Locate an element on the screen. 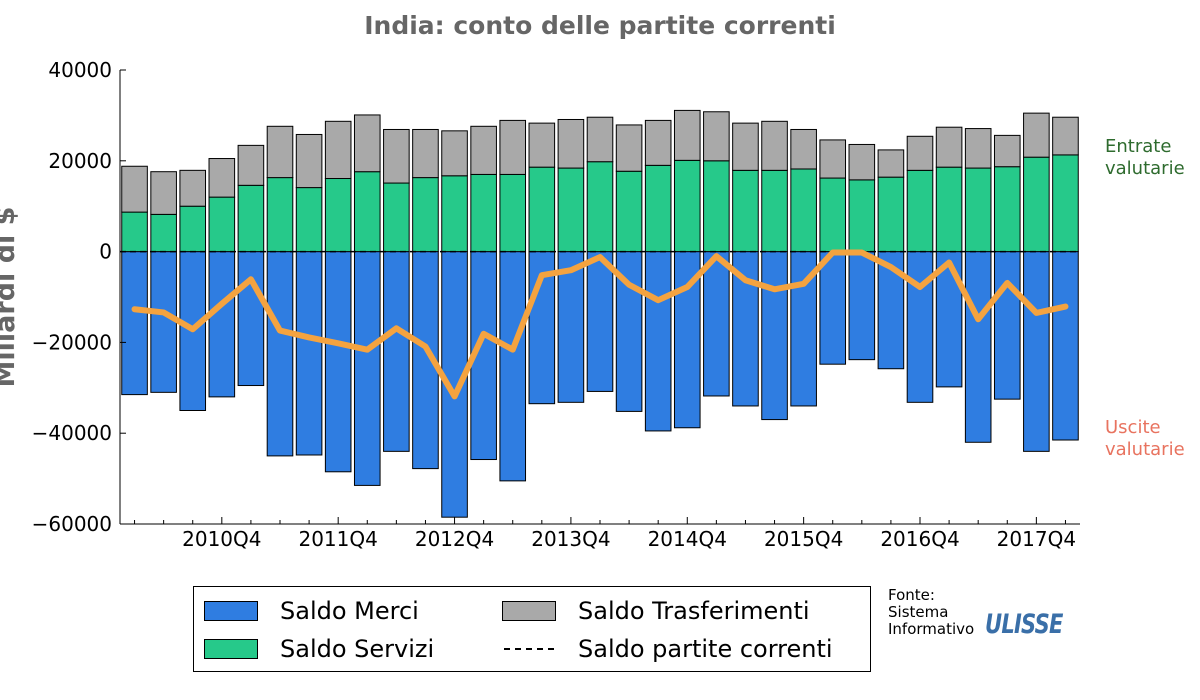 The width and height of the screenshot is (1200, 700). x-tick-label: 2011Q4 is located at coordinates (337, 539).